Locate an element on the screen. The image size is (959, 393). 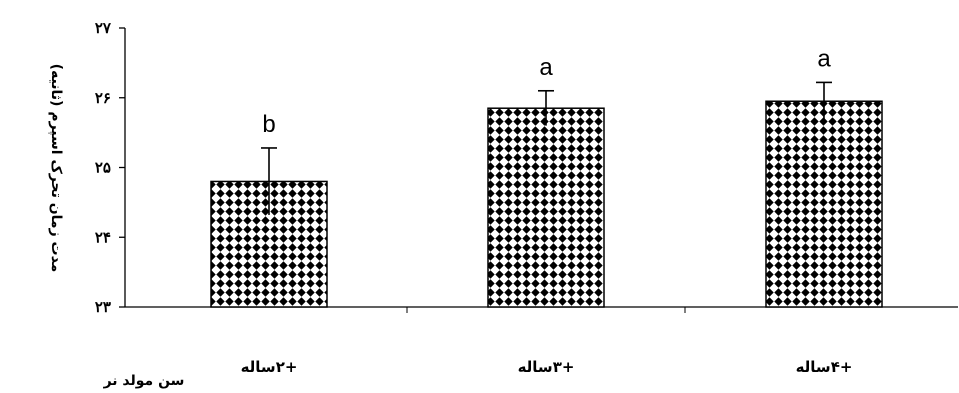
y-tick-label-2: ۲۵ is located at coordinates (103, 168).